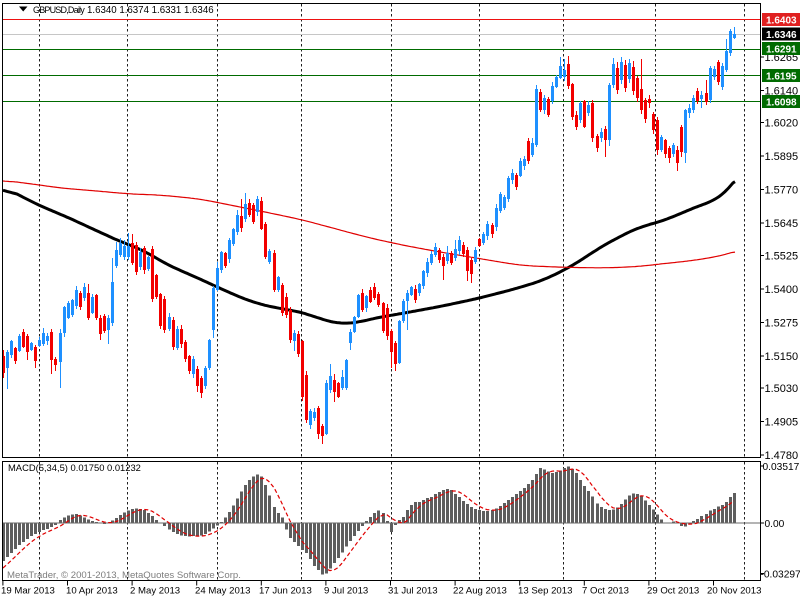 The height and width of the screenshot is (605, 800). What do you see at coordinates (222, 591) in the screenshot?
I see `svg-text: 24 May 2013` at bounding box center [222, 591].